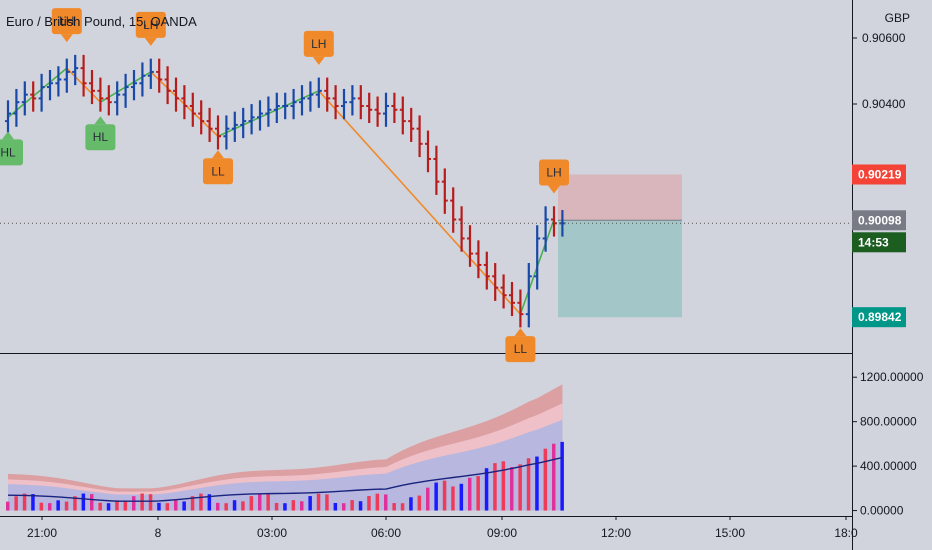 This screenshot has width=932, height=550. What do you see at coordinates (158, 533) in the screenshot?
I see `time-tick-label: 8` at bounding box center [158, 533].